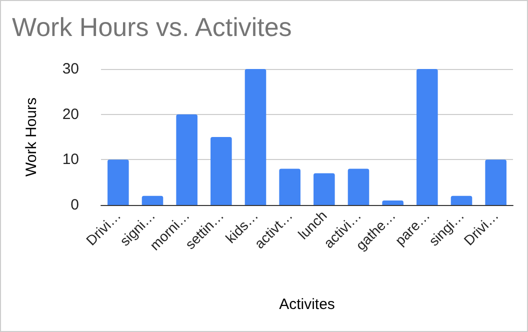 The width and height of the screenshot is (528, 332). I want to click on y-axis-title: Work Hours, so click(31, 137).